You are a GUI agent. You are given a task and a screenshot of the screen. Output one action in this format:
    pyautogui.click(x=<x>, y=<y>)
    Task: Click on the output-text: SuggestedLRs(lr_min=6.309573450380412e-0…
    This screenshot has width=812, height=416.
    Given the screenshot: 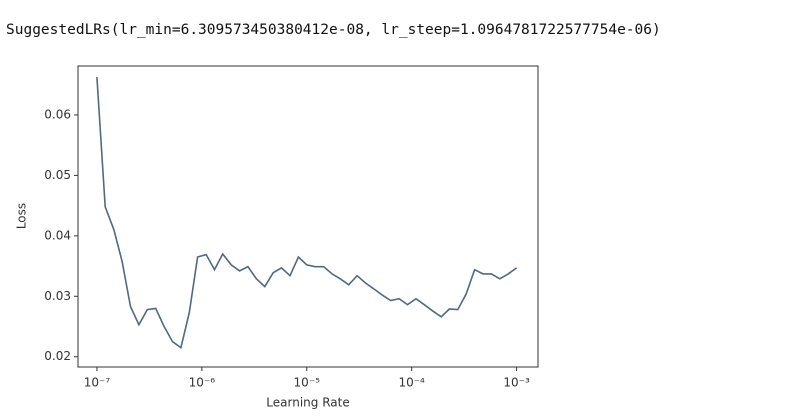 What is the action you would take?
    pyautogui.click(x=333, y=30)
    